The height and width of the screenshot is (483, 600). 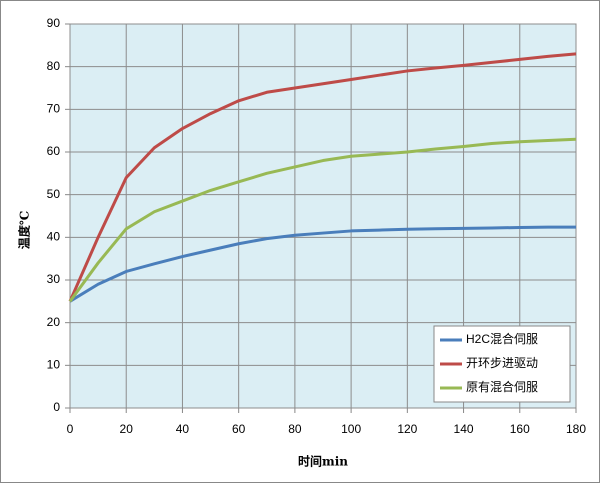 What do you see at coordinates (502, 338) in the screenshot?
I see `legend-label: H2C混合伺服` at bounding box center [502, 338].